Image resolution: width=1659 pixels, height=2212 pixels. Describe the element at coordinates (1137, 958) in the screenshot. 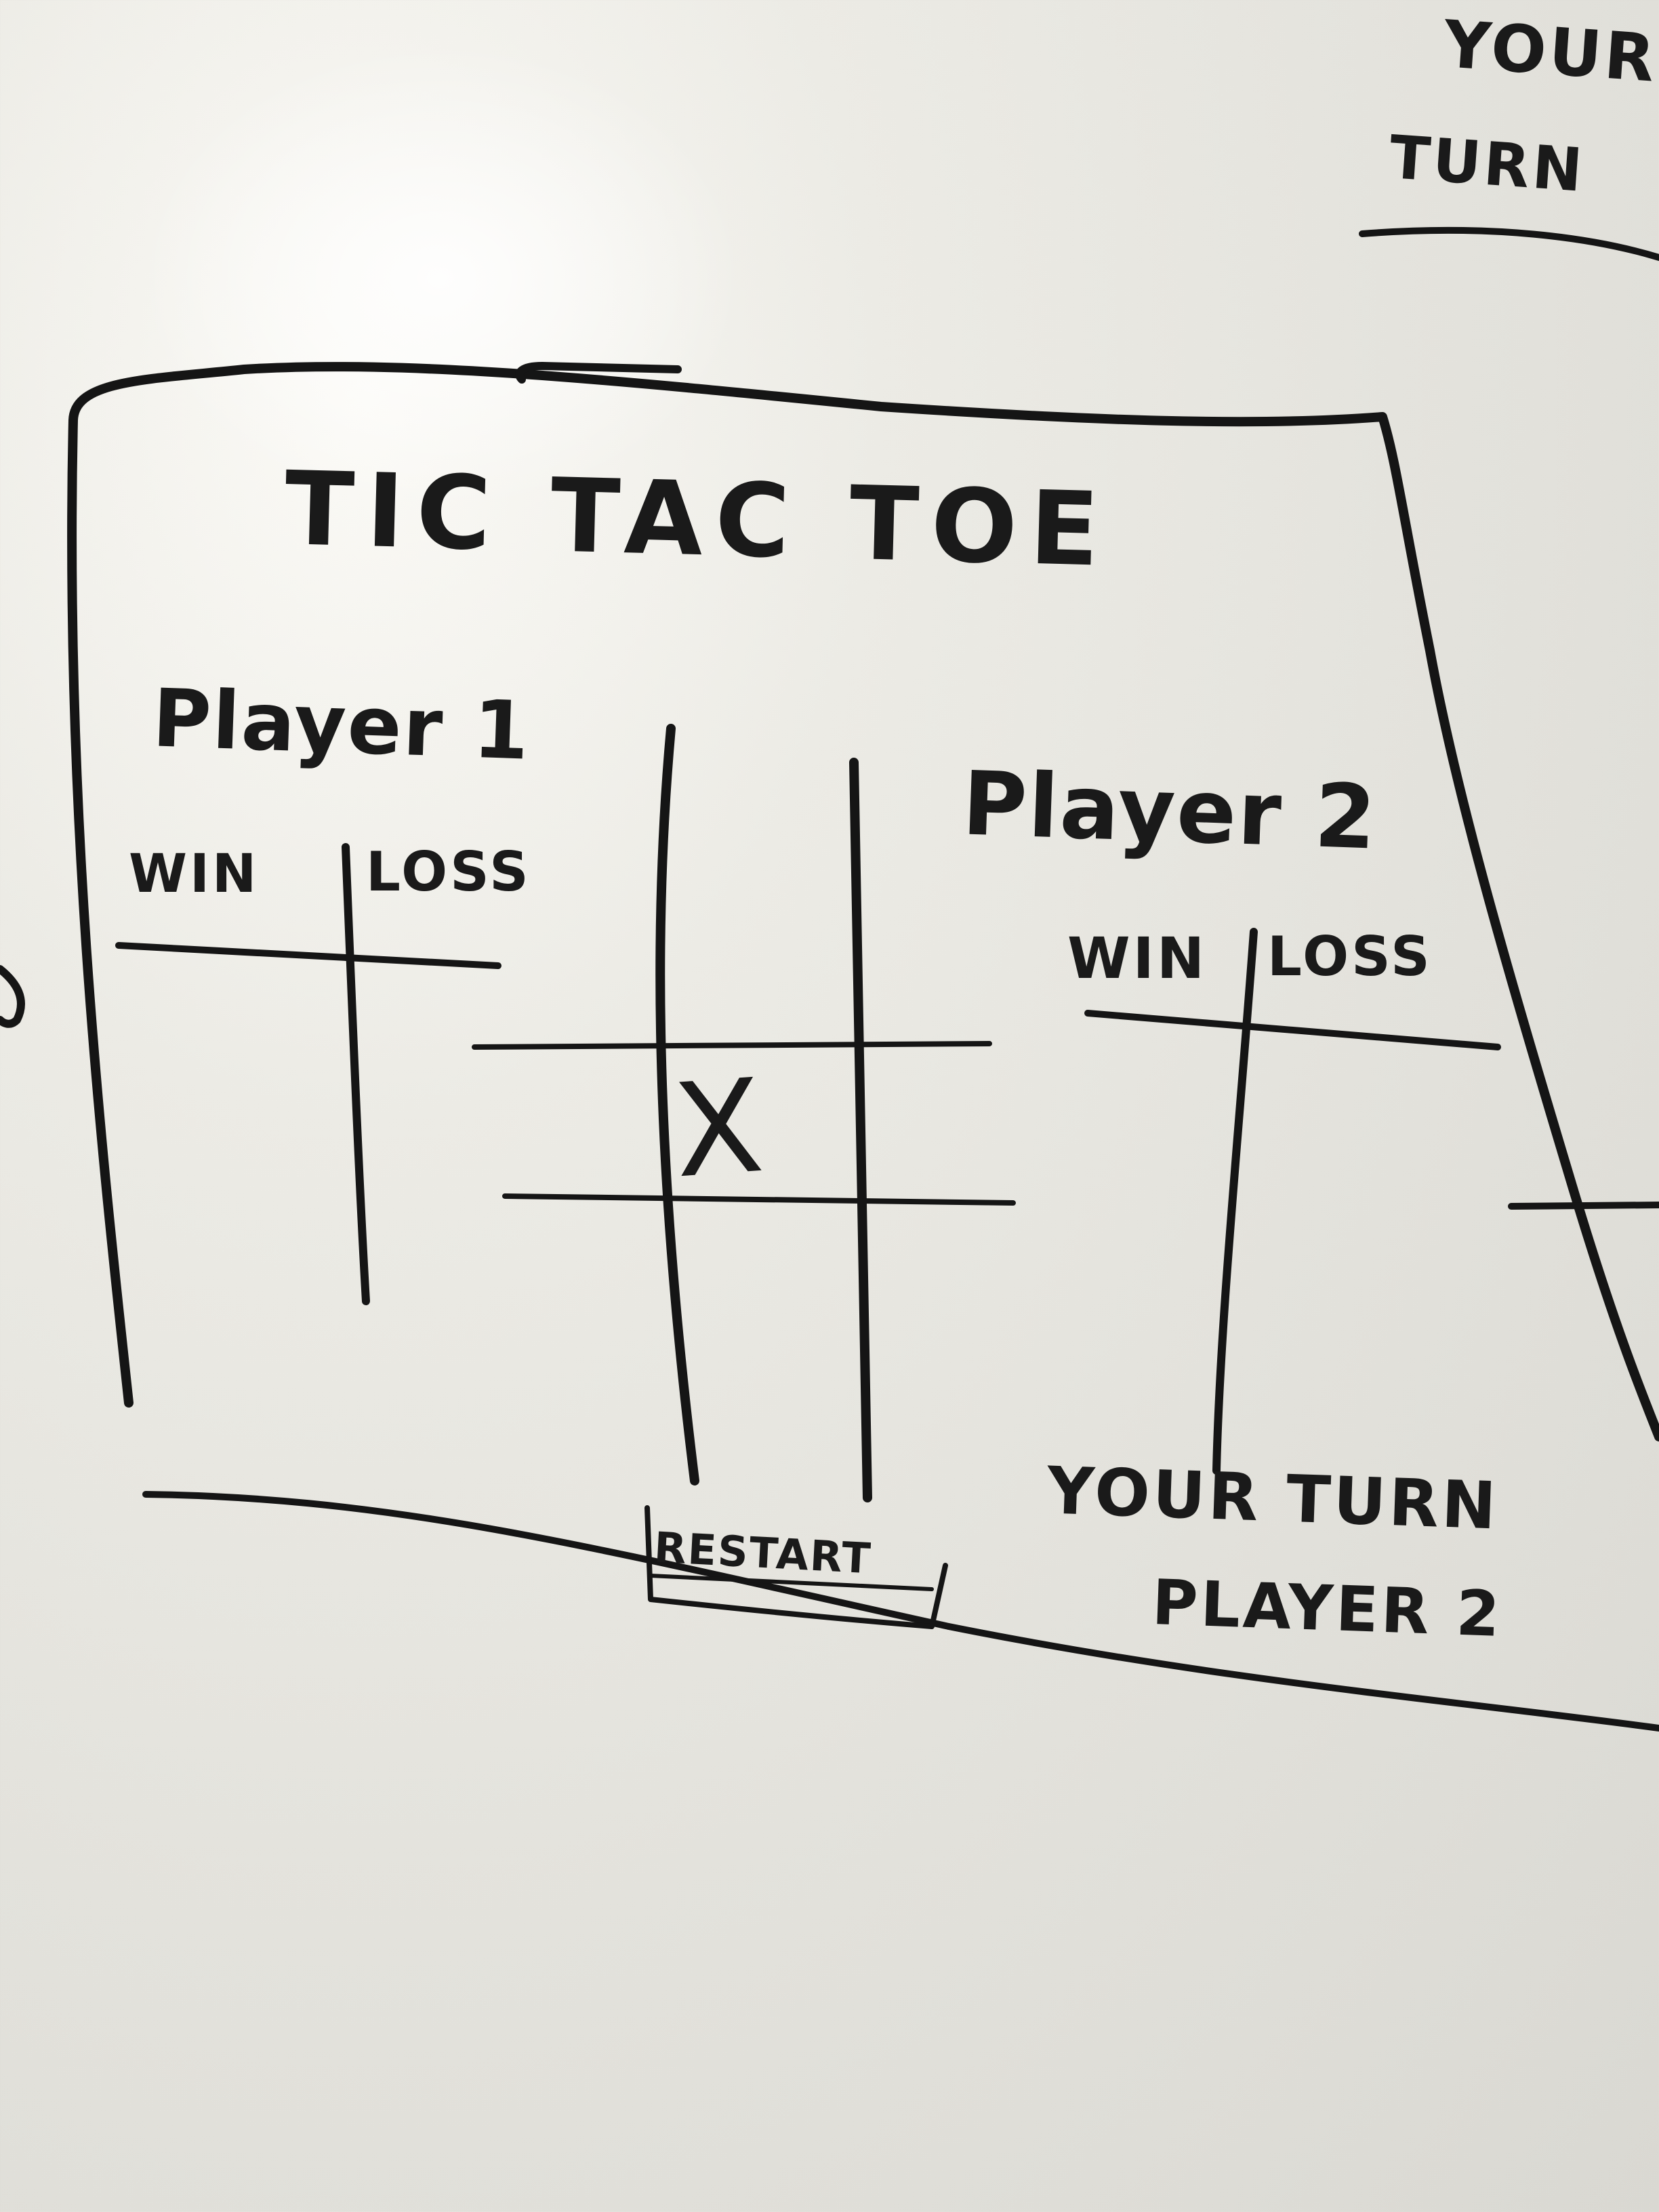

I see `player2-win-header: WIN` at that location.